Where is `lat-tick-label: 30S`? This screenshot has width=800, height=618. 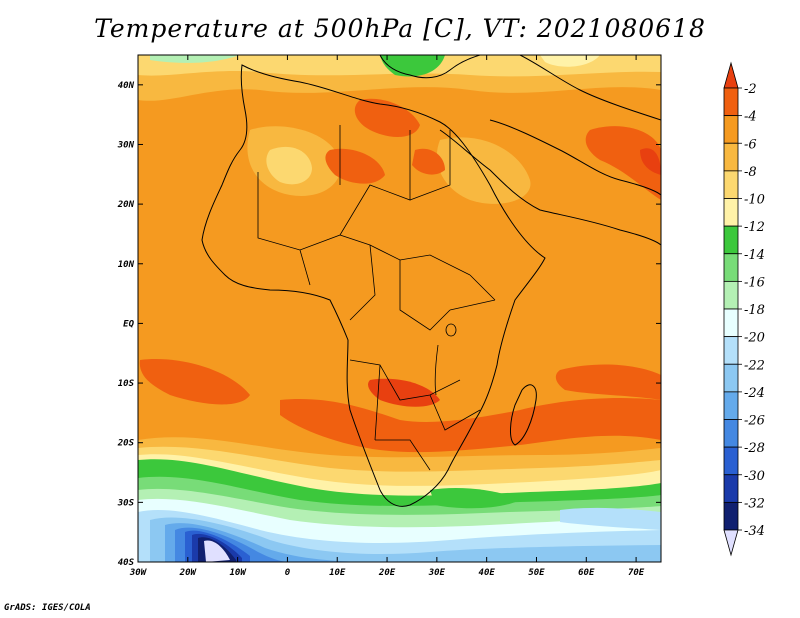 lat-tick-label: 30S is located at coordinates (126, 503).